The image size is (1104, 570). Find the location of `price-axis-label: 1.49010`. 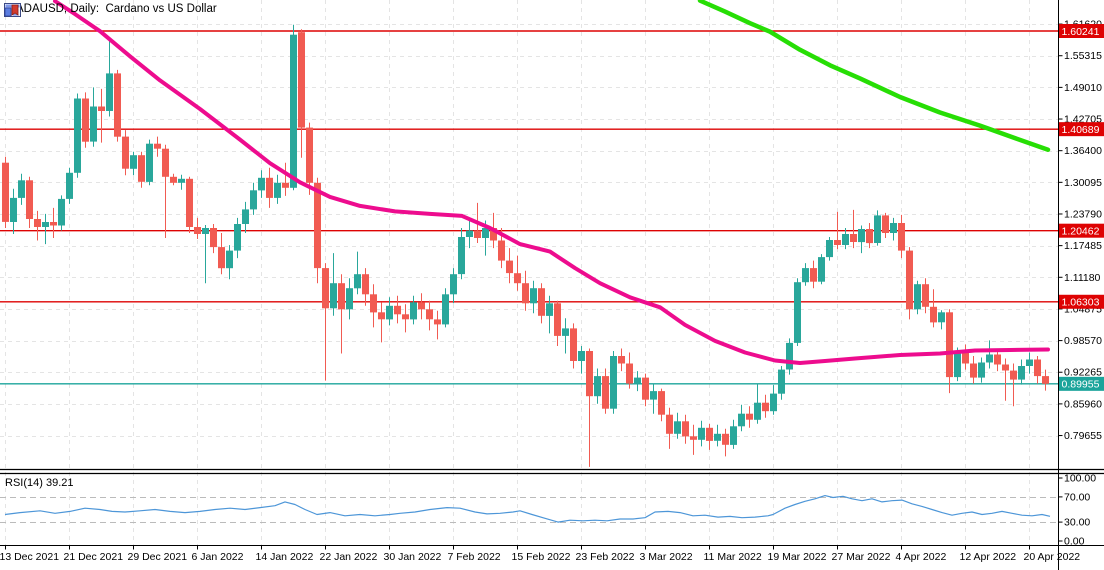

price-axis-label: 1.49010 is located at coordinates (1083, 88).